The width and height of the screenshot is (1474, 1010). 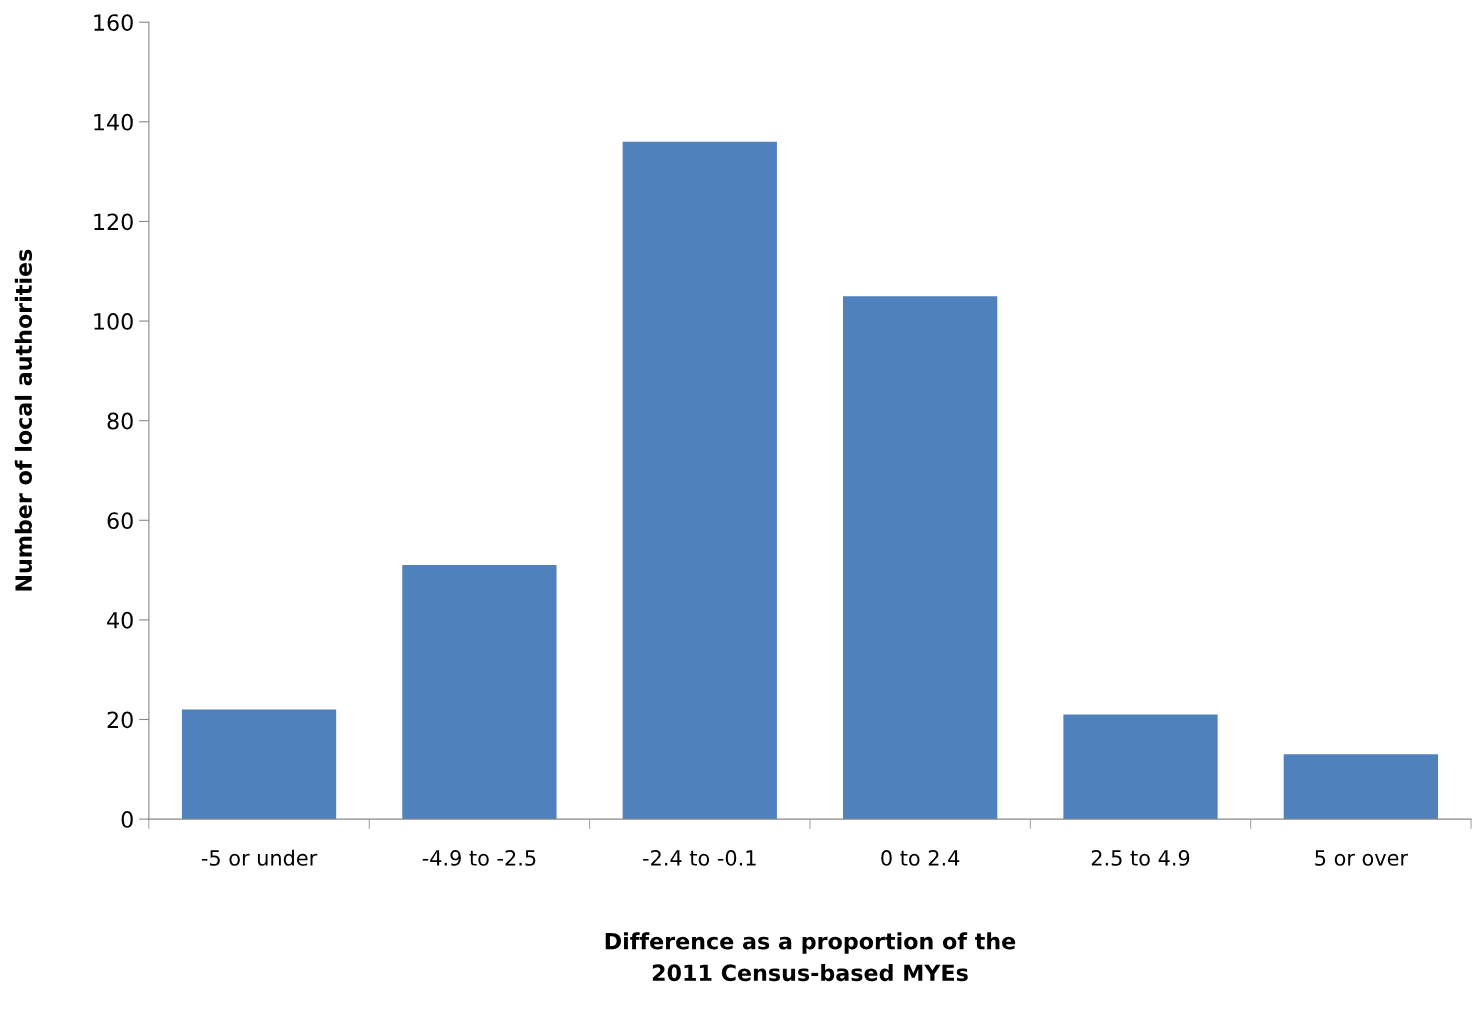 I want to click on x-tick-label: -4.9 to -2.5, so click(x=479, y=858).